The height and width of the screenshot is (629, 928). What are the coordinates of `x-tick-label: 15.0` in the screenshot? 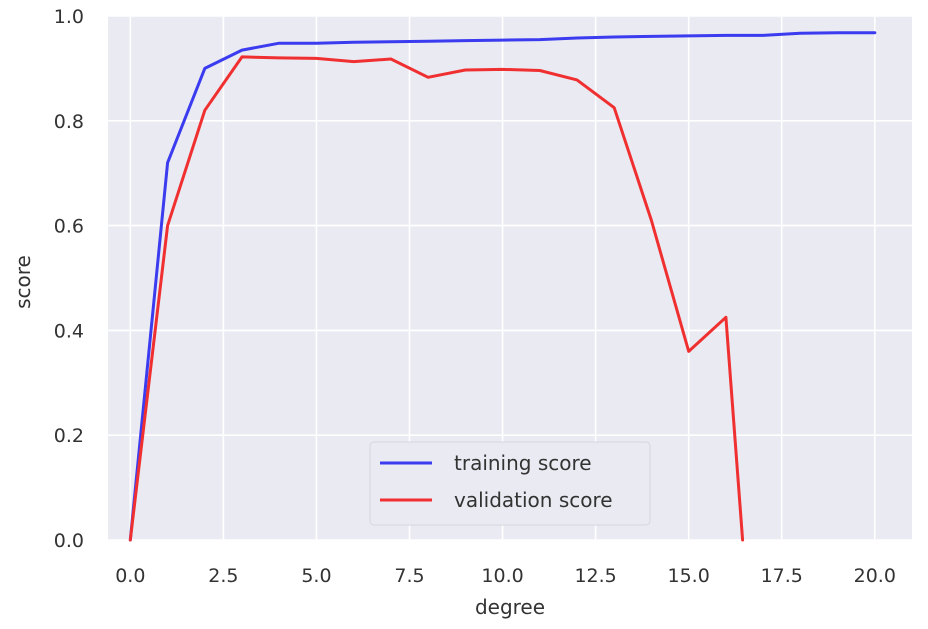 It's located at (689, 576).